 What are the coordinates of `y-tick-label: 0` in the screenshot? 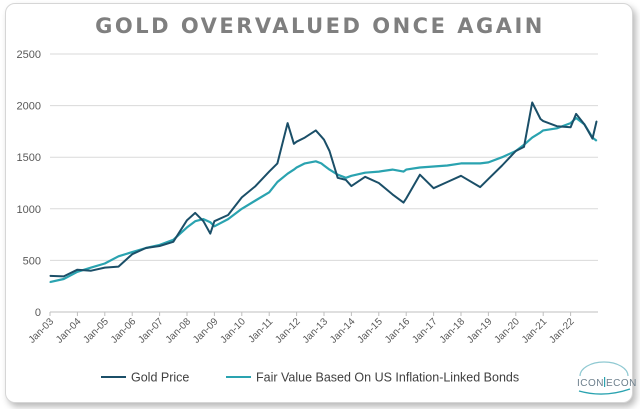 It's located at (38, 313).